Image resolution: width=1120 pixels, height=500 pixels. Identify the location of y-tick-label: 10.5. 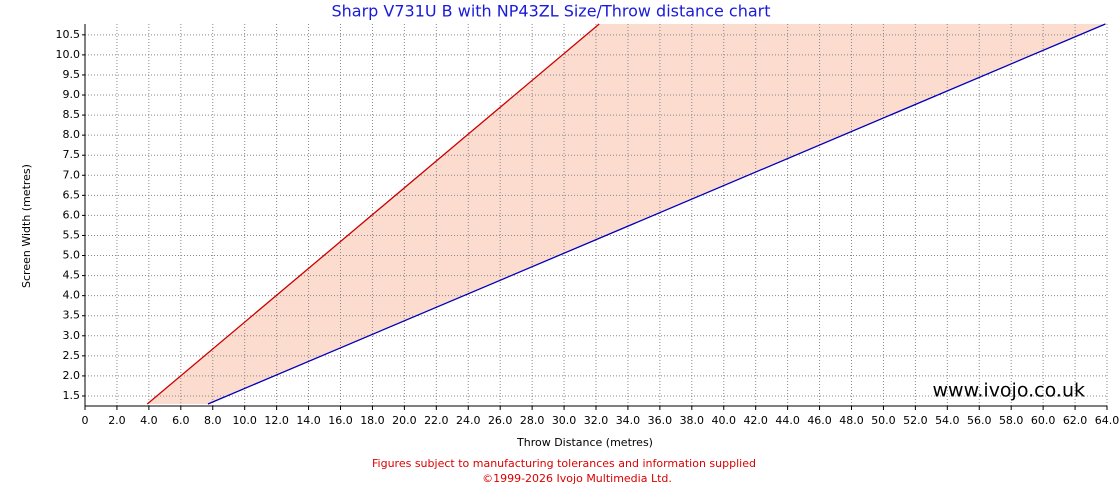
(68, 34).